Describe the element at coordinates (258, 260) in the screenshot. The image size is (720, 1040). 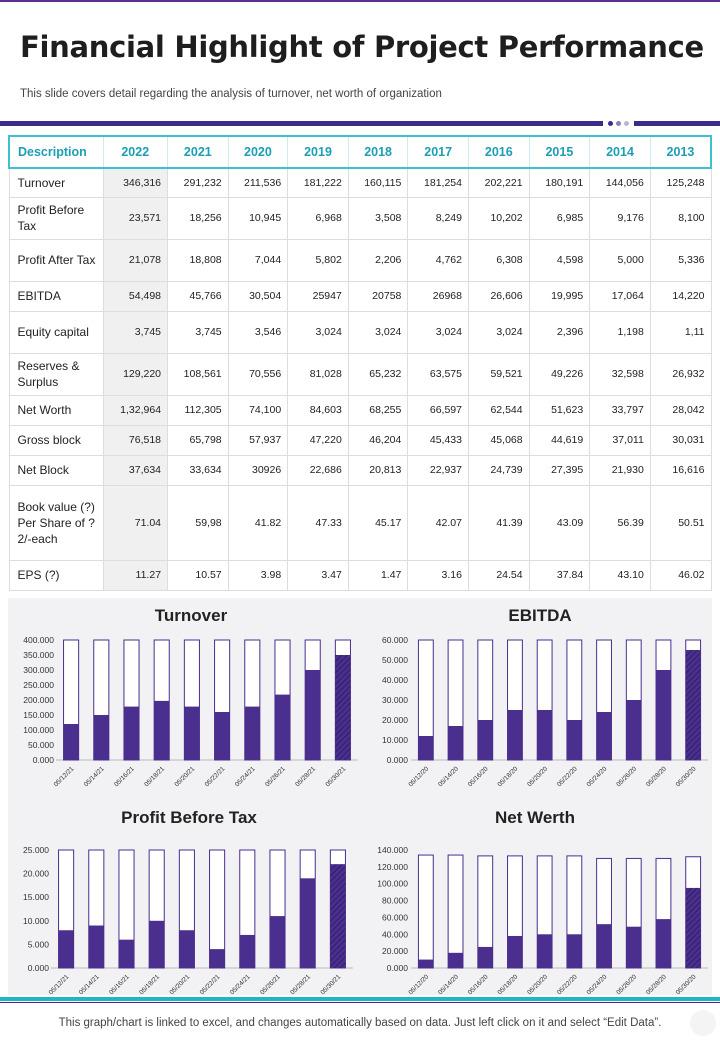
I see `table-cell: 7,044` at that location.